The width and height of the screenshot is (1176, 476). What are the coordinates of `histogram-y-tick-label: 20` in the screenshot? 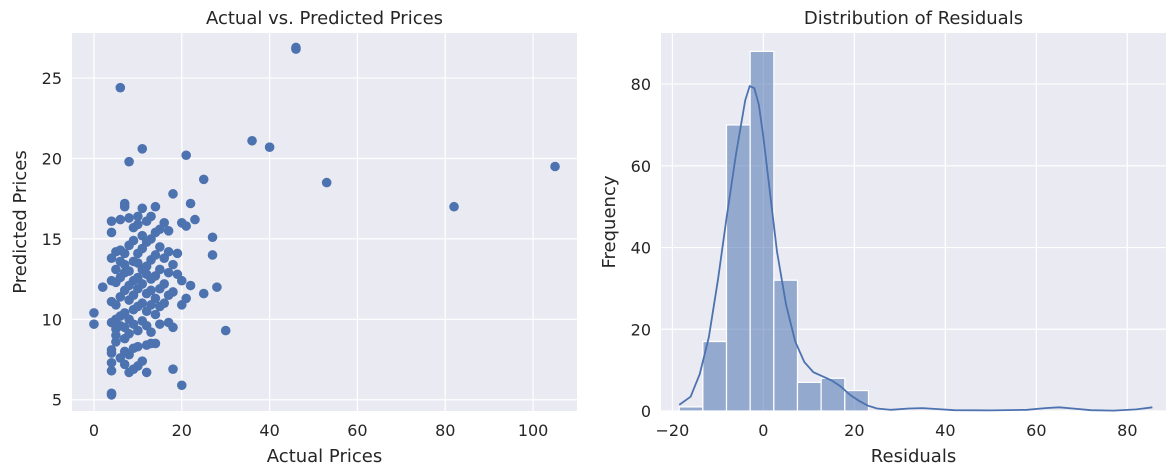 It's located at (641, 329).